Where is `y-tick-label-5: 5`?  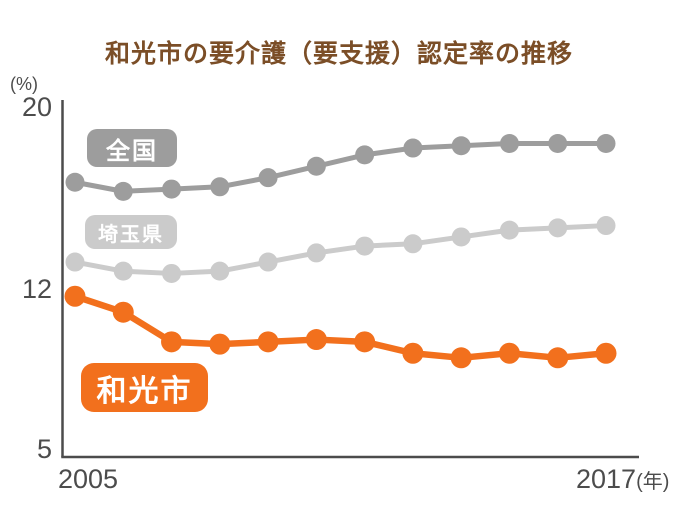 y-tick-label-5: 5 is located at coordinates (44, 449).